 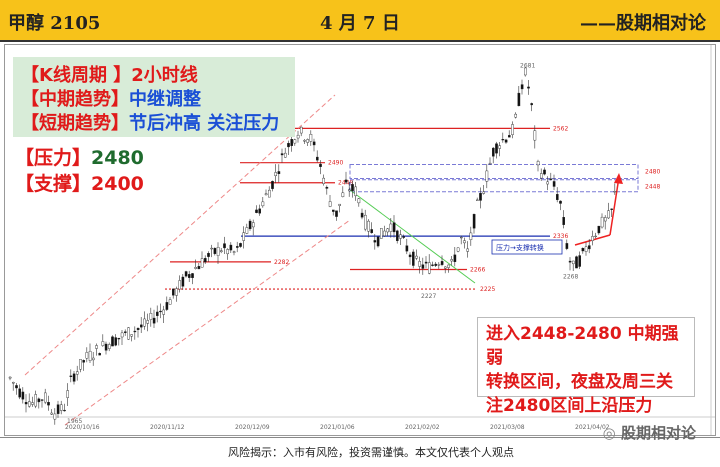 I want to click on mid-trend-label: 【中期趋势】, so click(x=75, y=99).